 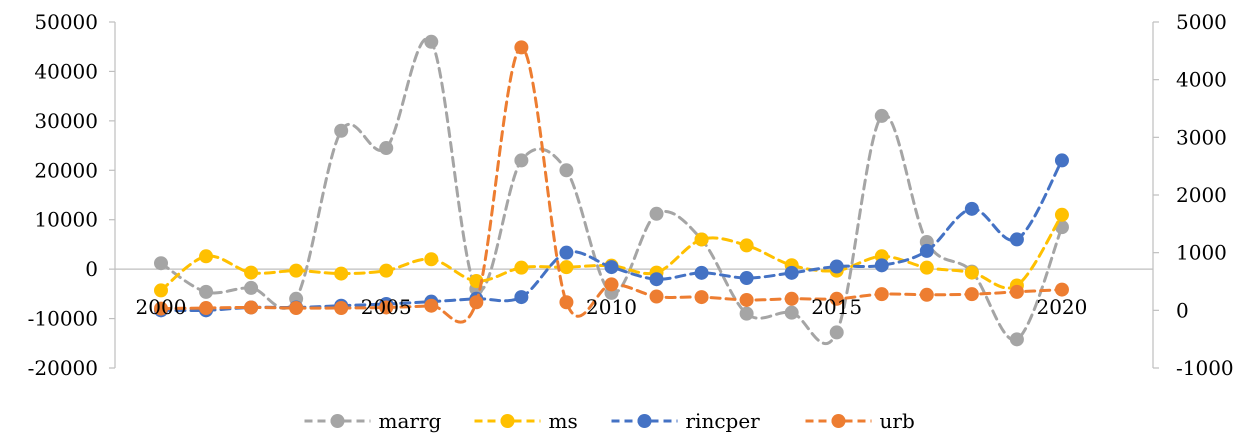 What do you see at coordinates (410, 421) in the screenshot?
I see `legend-label: marrg` at bounding box center [410, 421].